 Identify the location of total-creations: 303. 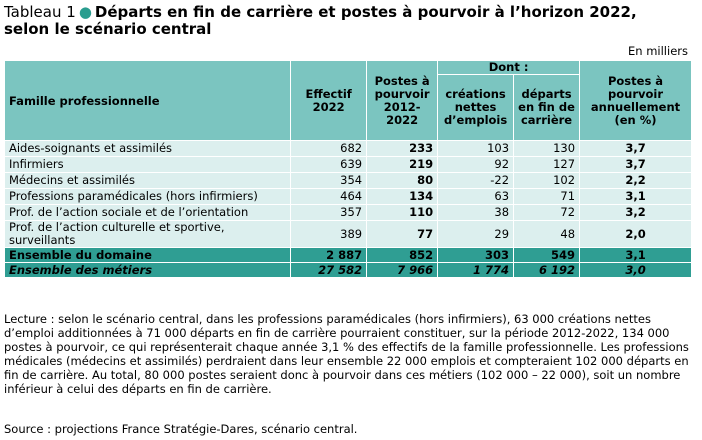
(476, 255).